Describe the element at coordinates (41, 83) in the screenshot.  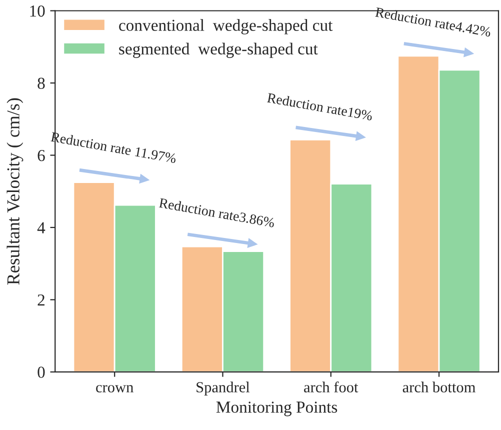
I see `y-tick-label: 8` at that location.